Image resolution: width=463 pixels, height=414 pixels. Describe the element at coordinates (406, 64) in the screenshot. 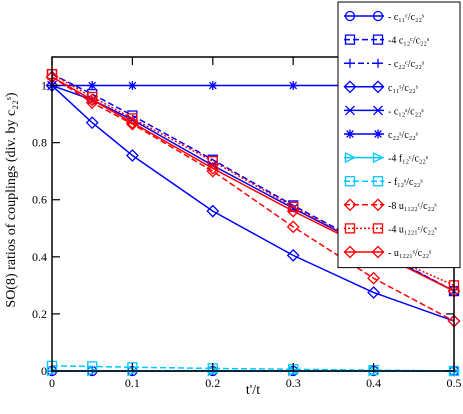

I see `legend-label: - c₂₂ᶜ/c₂₂ˢ` at that location.